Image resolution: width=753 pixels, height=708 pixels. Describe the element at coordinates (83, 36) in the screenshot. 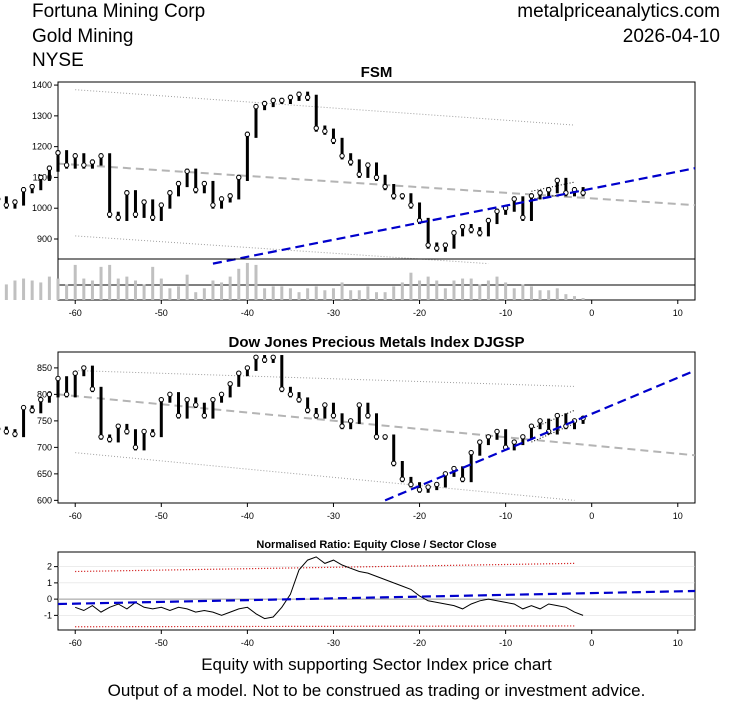

I see `industry-name: Gold Mining` at that location.